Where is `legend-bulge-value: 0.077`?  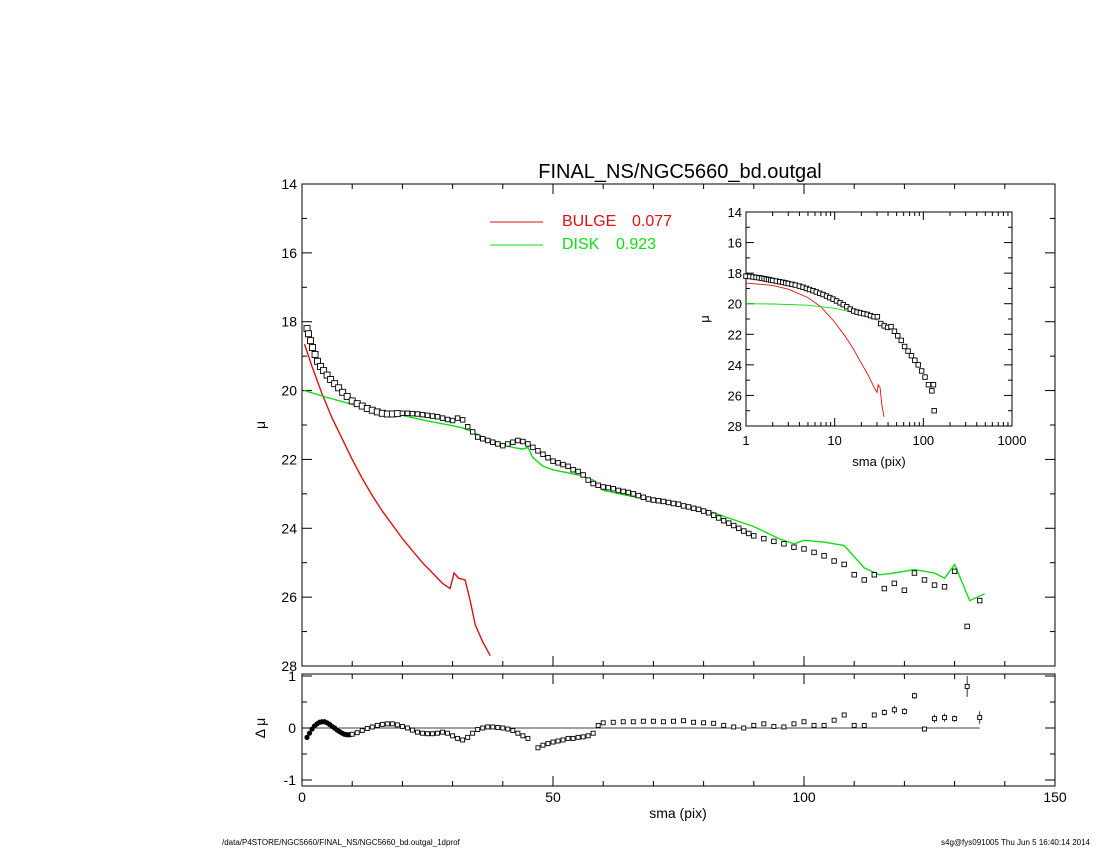
legend-bulge-value: 0.077 is located at coordinates (652, 221).